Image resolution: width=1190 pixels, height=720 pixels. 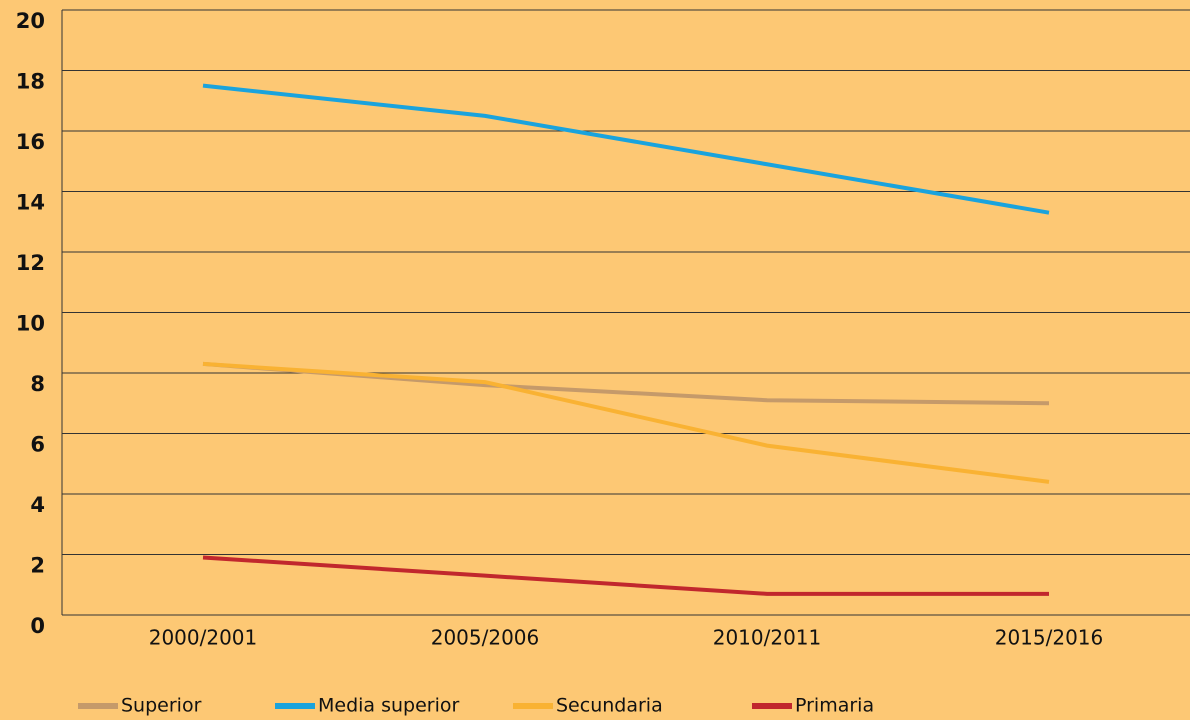 I want to click on x-tick-label: 2005/2006, so click(x=485, y=638).